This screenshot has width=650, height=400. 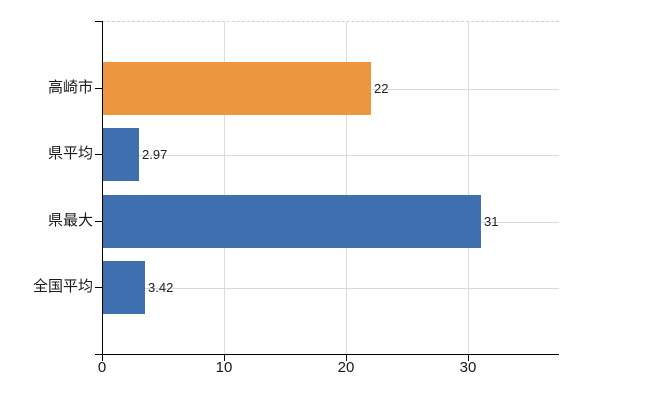 I want to click on x-tick-label: 30, so click(x=468, y=367).